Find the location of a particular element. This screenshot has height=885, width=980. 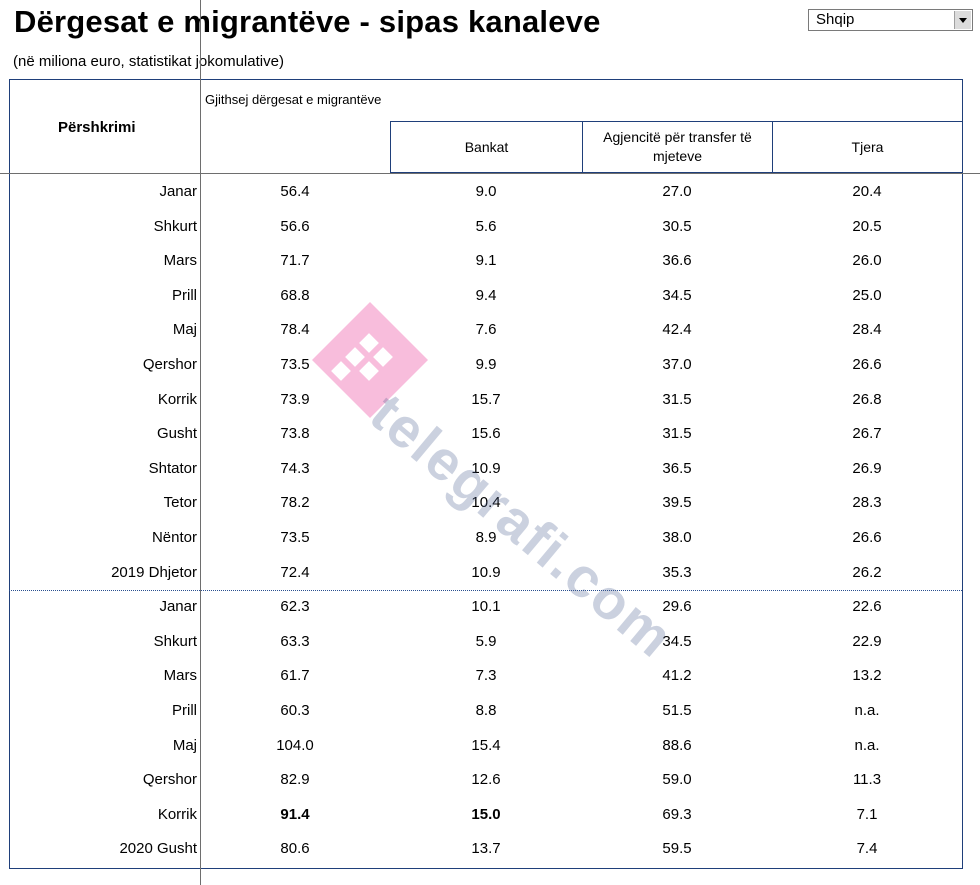

cell-other: 26.8 is located at coordinates (867, 399).